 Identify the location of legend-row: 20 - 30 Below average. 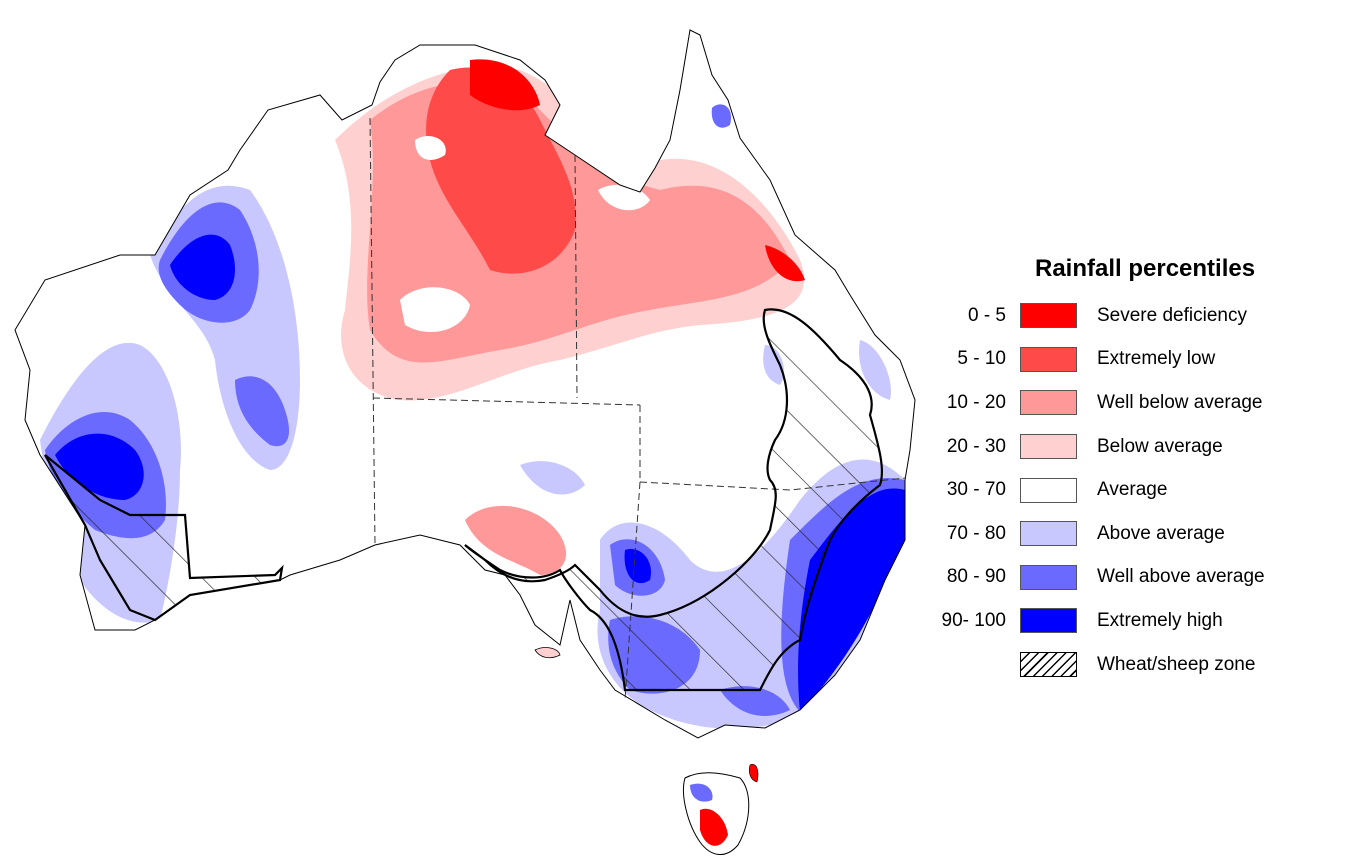
(1130, 447).